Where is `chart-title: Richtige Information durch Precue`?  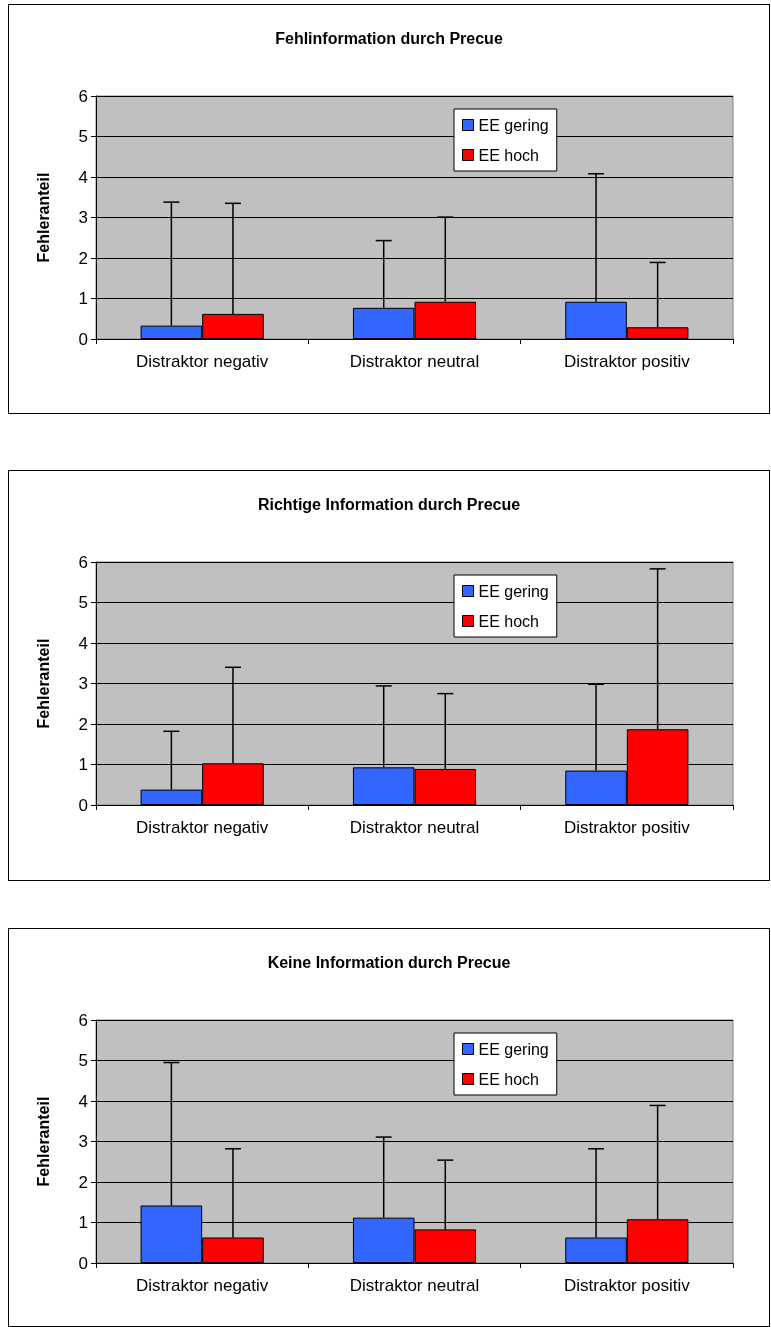
chart-title: Richtige Information durch Precue is located at coordinates (389, 504).